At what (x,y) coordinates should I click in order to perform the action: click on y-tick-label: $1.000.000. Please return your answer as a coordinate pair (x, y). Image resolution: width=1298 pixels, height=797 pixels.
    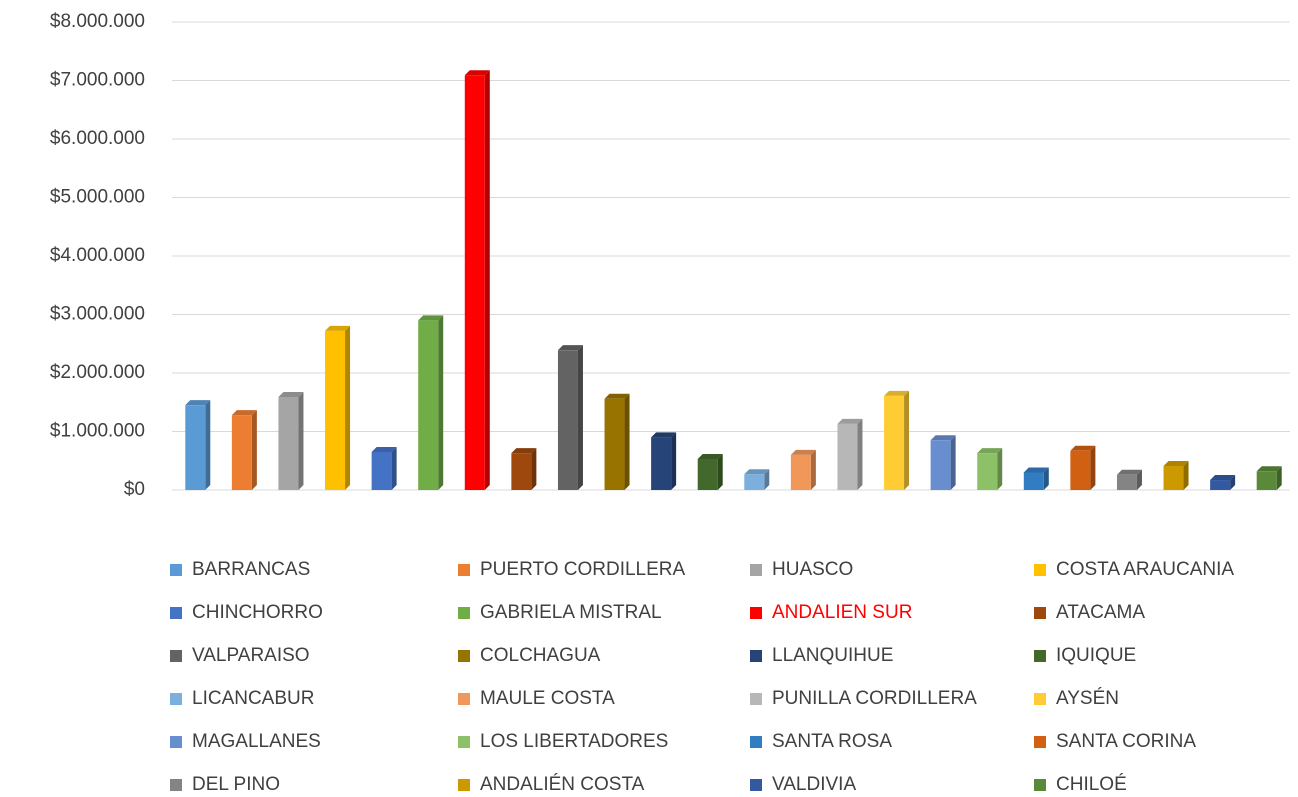
    Looking at the image, I should click on (97, 431).